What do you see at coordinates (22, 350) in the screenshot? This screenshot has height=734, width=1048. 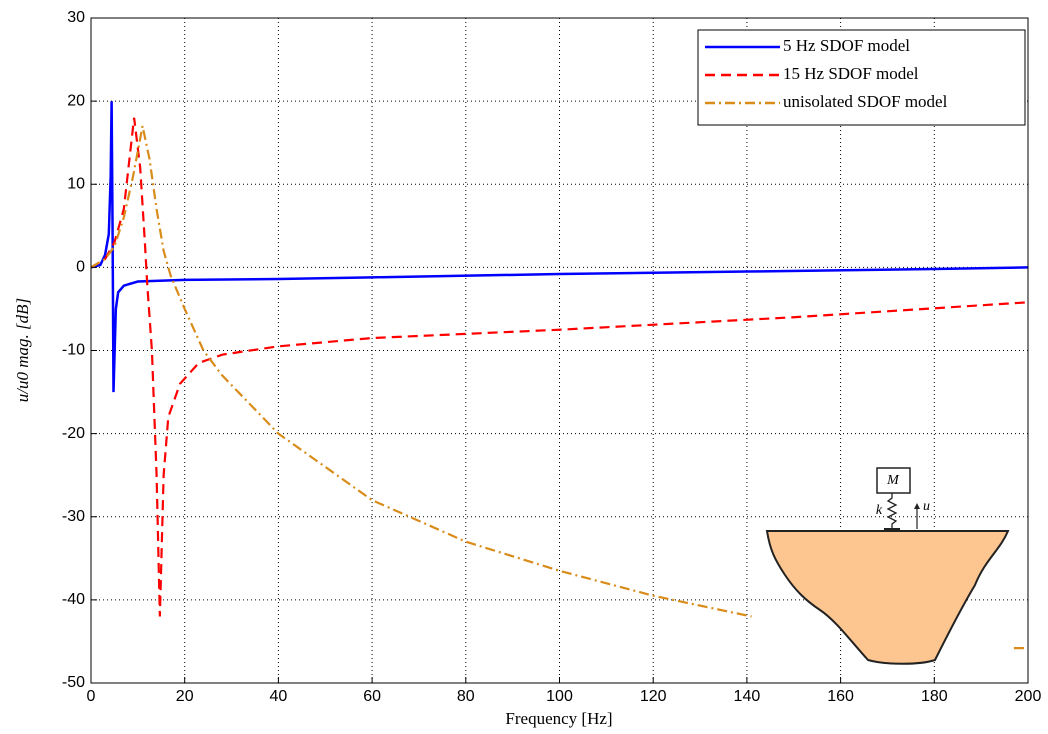 I see `y-axis-label: u/u0 mag. [dB]` at bounding box center [22, 350].